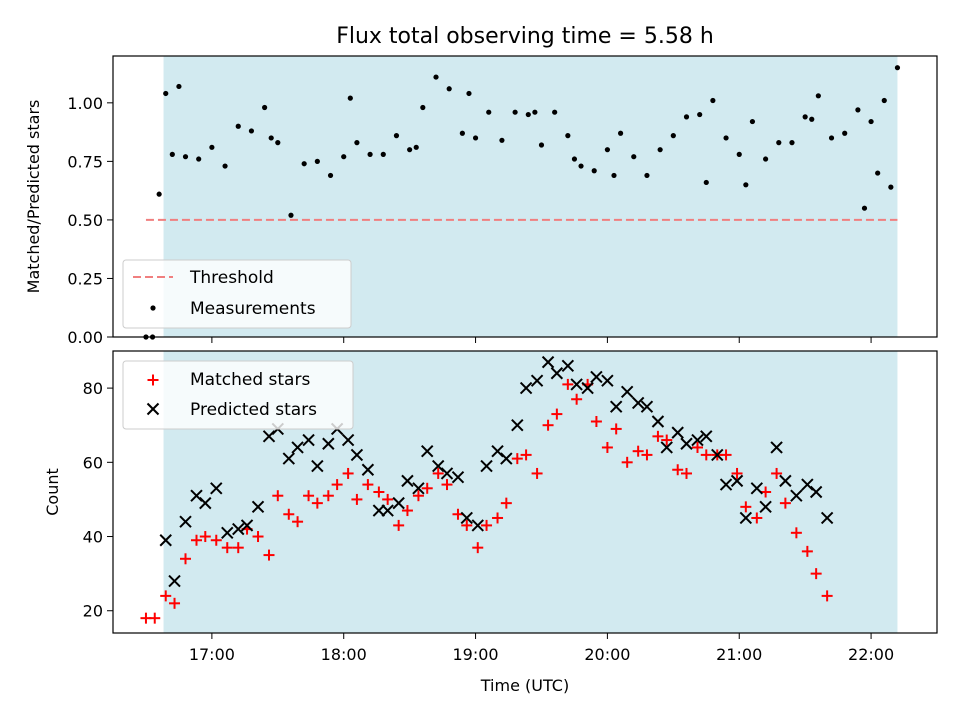  What do you see at coordinates (231, 278) in the screenshot?
I see `legend-threshold-label: Threshold` at bounding box center [231, 278].